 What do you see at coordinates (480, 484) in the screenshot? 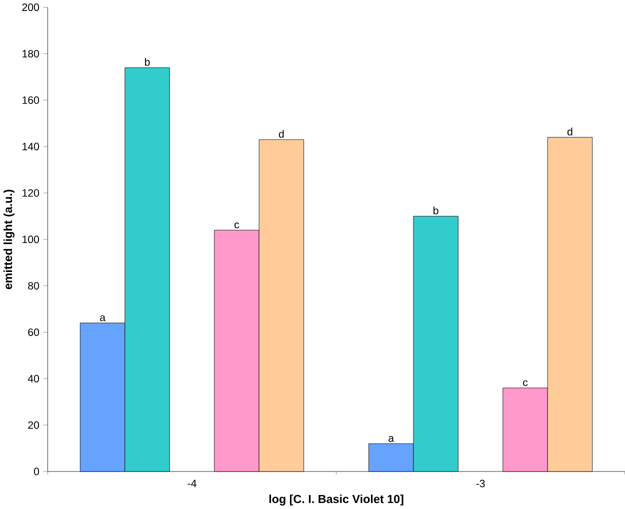
I see `x-tick-label: -3` at bounding box center [480, 484].